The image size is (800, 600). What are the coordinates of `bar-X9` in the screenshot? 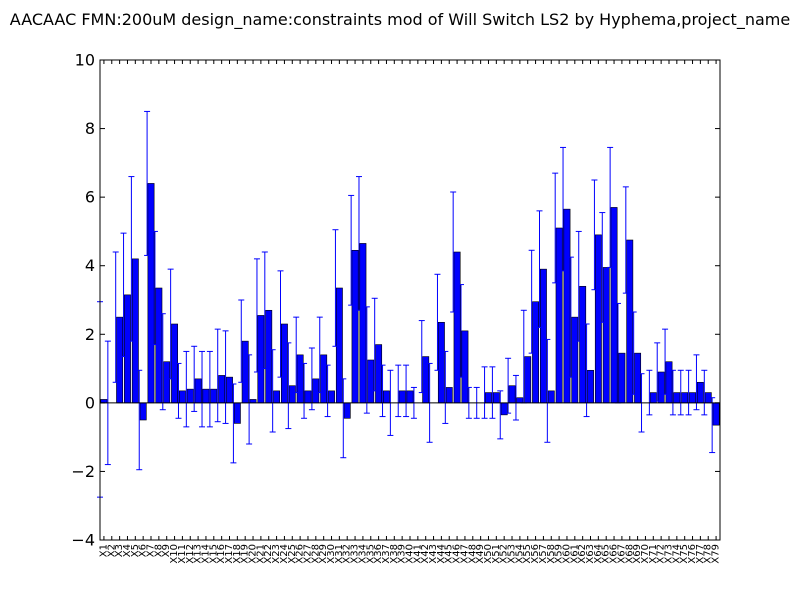 It's located at (167, 382).